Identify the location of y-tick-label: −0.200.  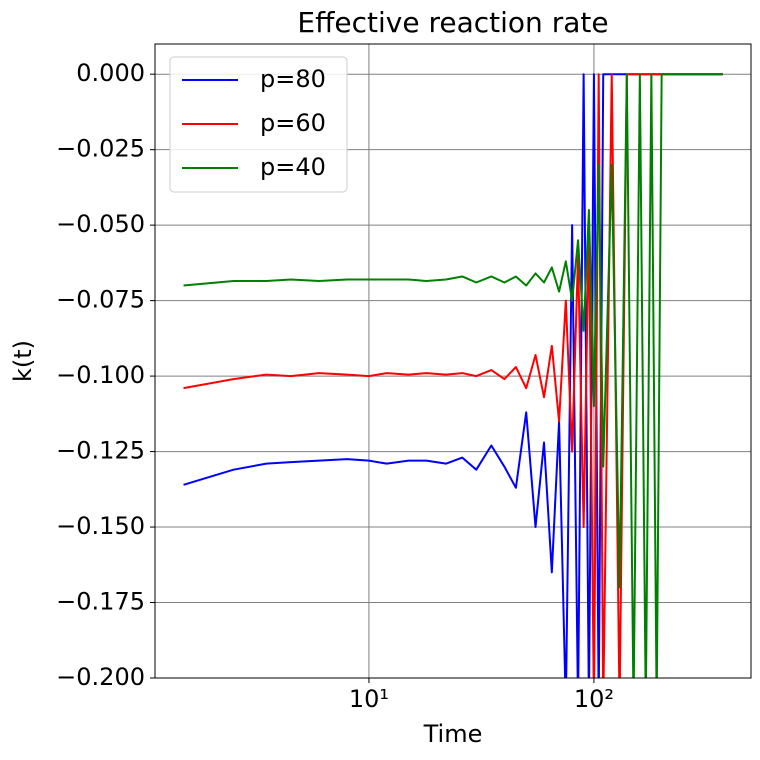
(100, 677).